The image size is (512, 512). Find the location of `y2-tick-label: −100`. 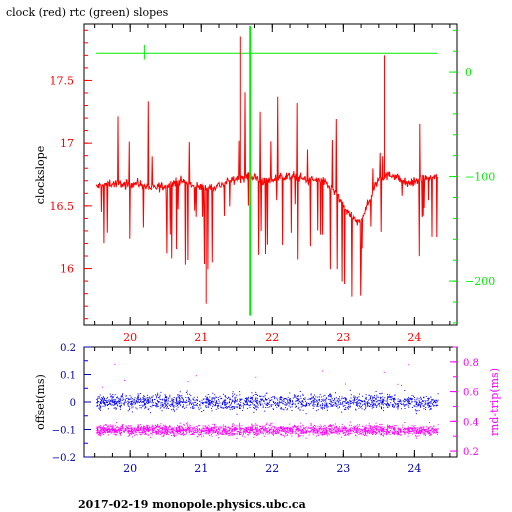

y2-tick-label: −100 is located at coordinates (480, 177).